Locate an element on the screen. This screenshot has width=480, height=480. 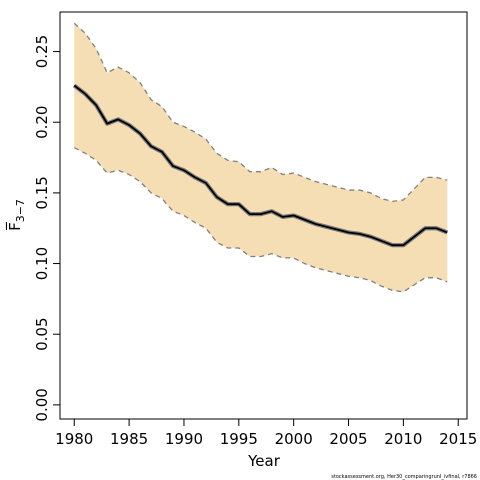
y-axis-title-main: F̅ is located at coordinates (14, 226).